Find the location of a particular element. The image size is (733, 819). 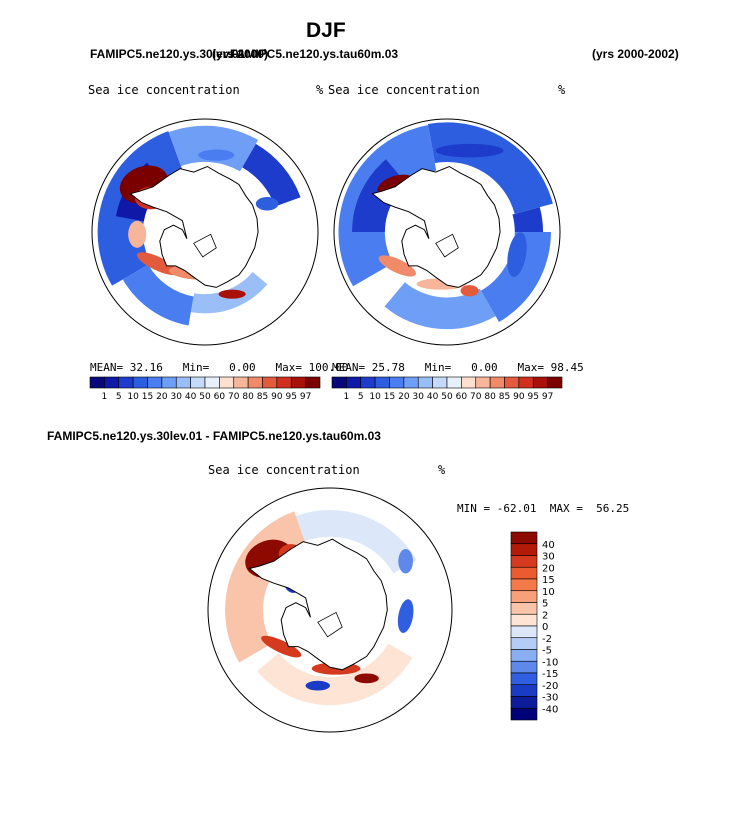

right-mean-label: MEAN= is located at coordinates (349, 367).